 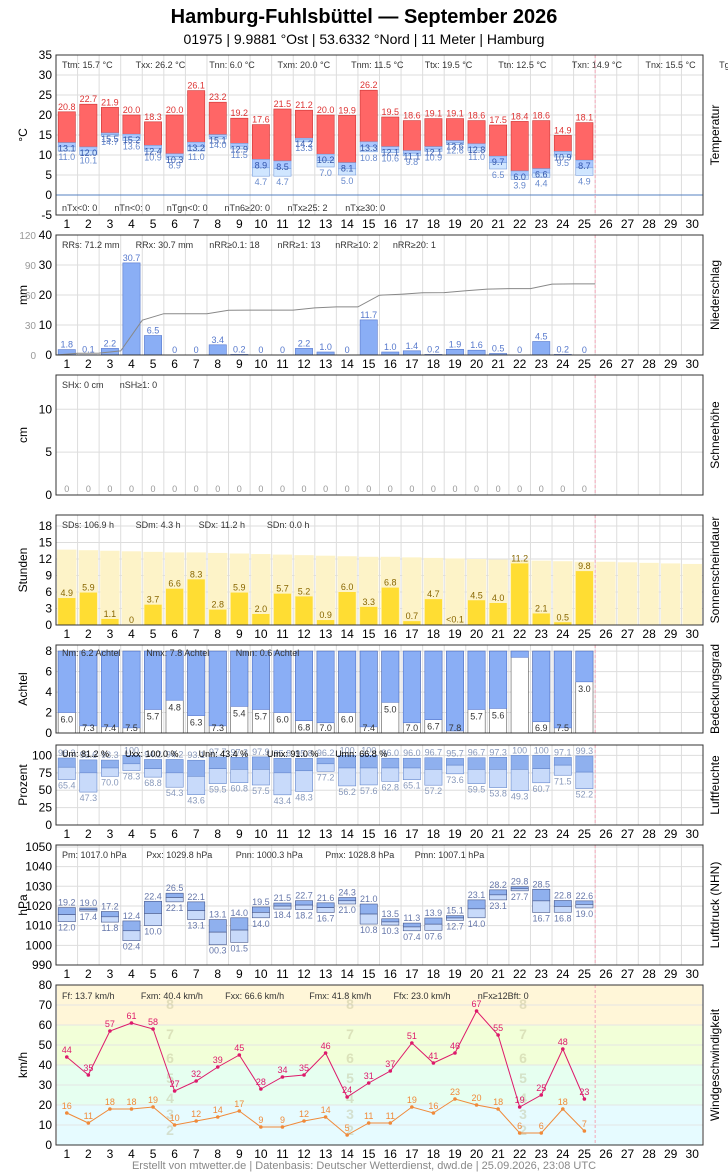 What do you see at coordinates (304, 974) in the screenshot?
I see `x-tick-label: 12` at bounding box center [304, 974].